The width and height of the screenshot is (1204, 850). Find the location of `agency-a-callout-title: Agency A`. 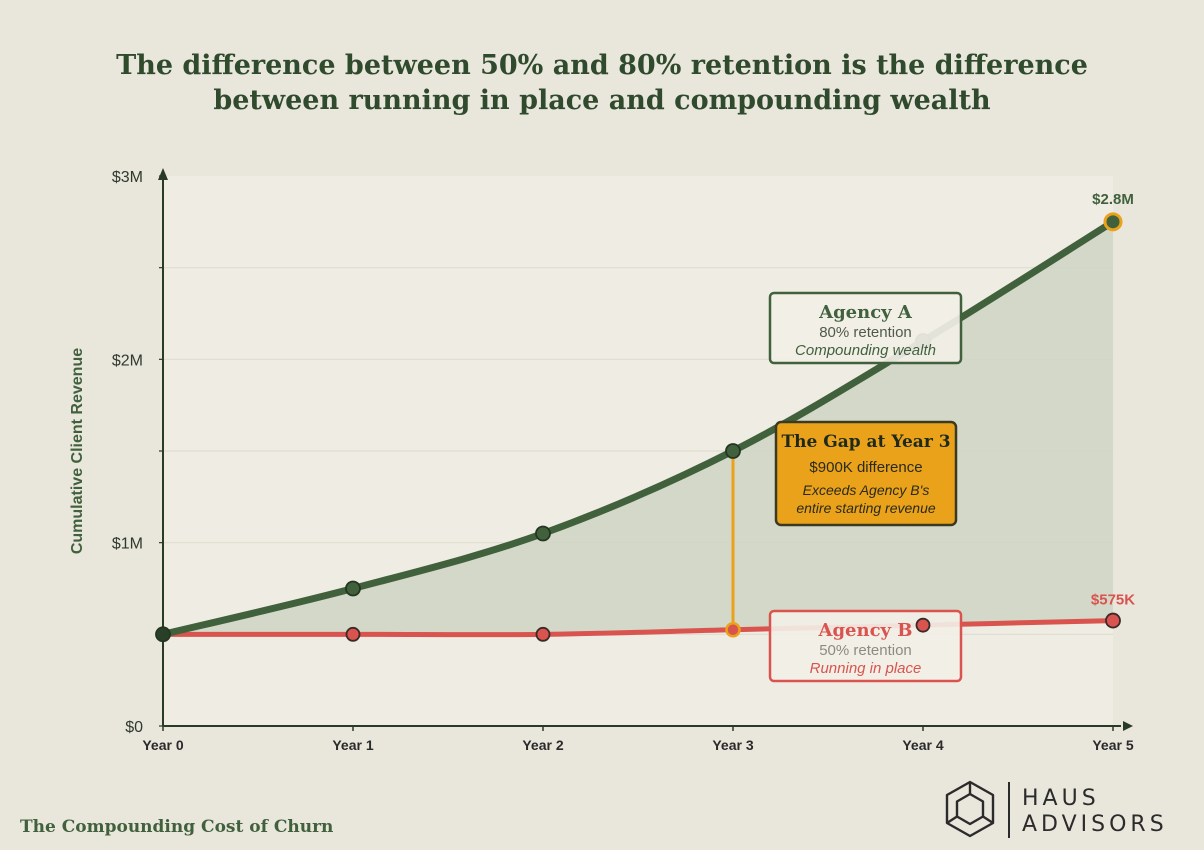

agency-a-callout-title: Agency A is located at coordinates (865, 312).